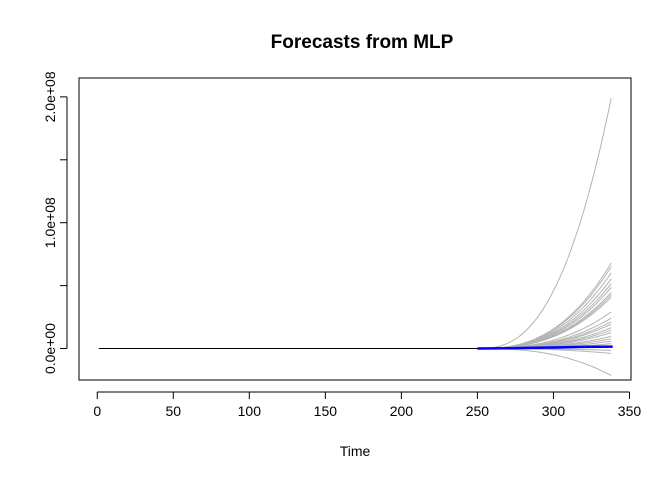  I want to click on x-tick-label: 350, so click(630, 411).